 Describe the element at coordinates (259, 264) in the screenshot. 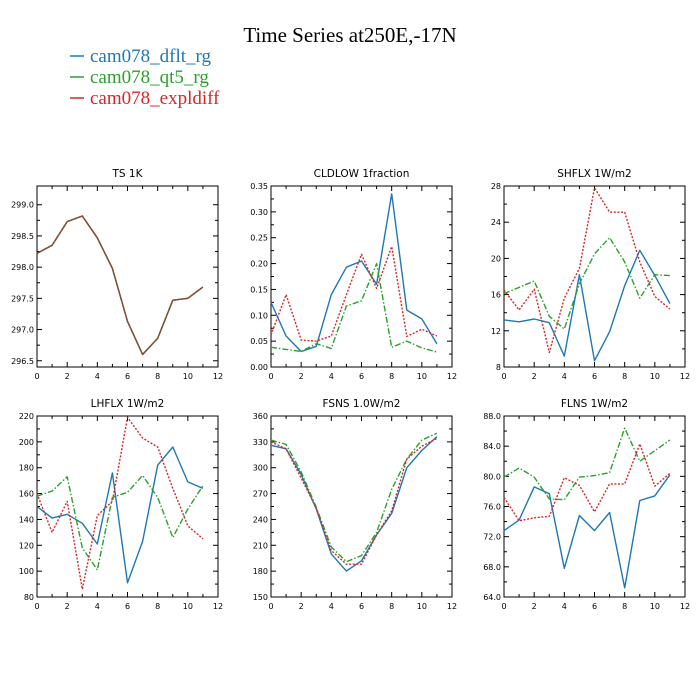

I see `y-tick-label: 0.20` at that location.